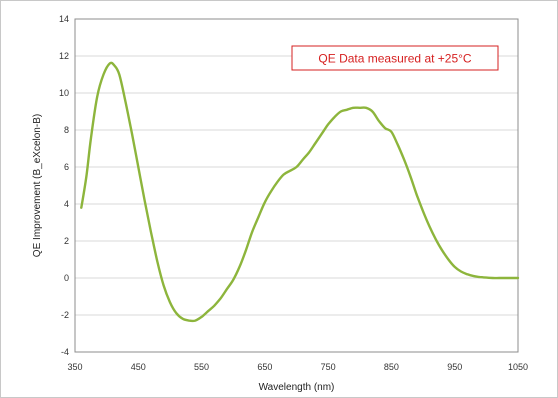 The image size is (558, 398). Describe the element at coordinates (328, 367) in the screenshot. I see `x-tick-label: 750` at that location.